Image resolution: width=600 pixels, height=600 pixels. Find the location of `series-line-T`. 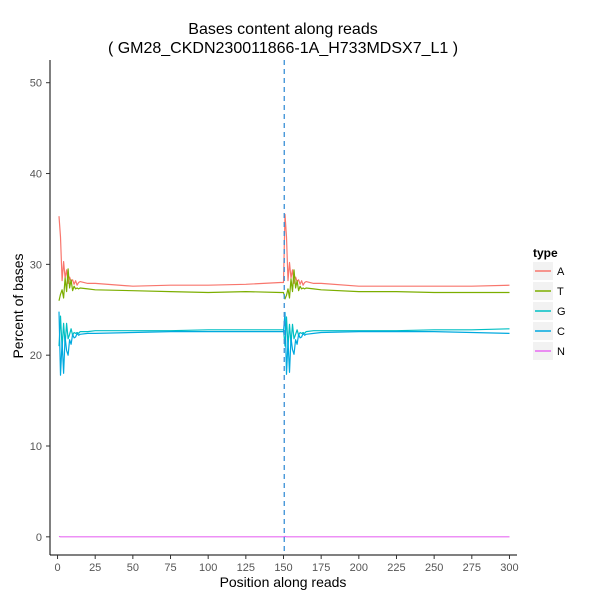

series-line-T is located at coordinates (284, 284).